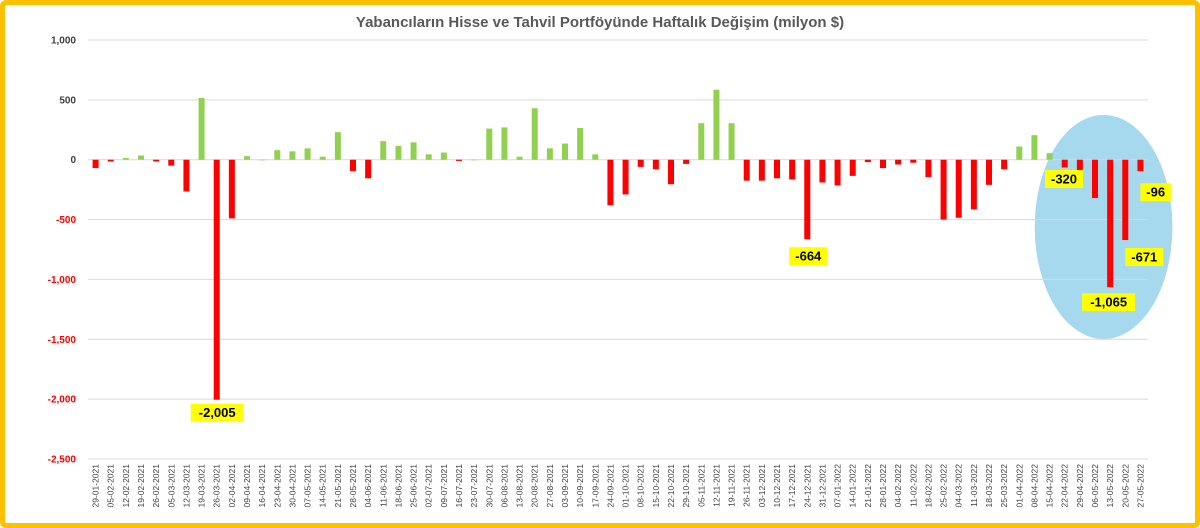 This screenshot has width=1200, height=528. I want to click on data-label-text: -664, so click(808, 256).